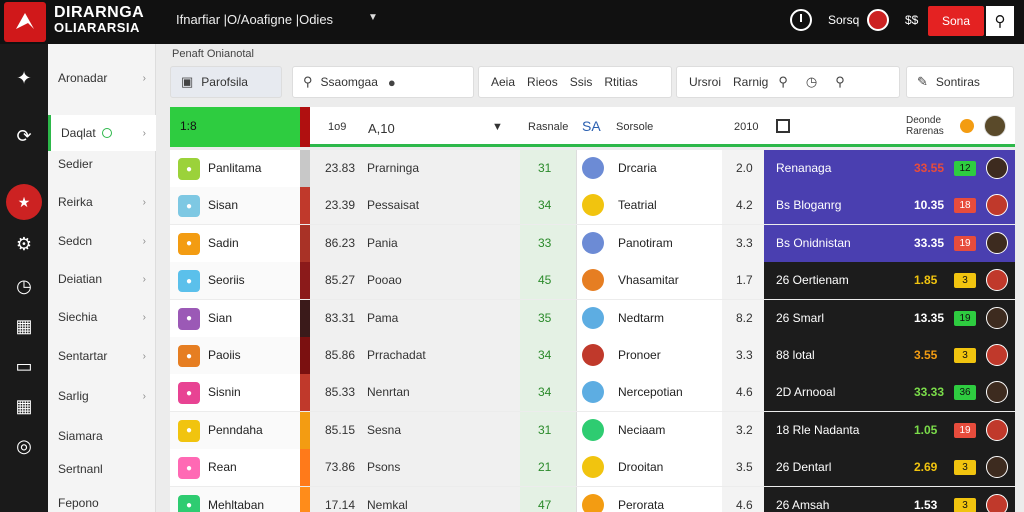  I want to click on sidebar-item-active: Daqlat ›, so click(102, 133).